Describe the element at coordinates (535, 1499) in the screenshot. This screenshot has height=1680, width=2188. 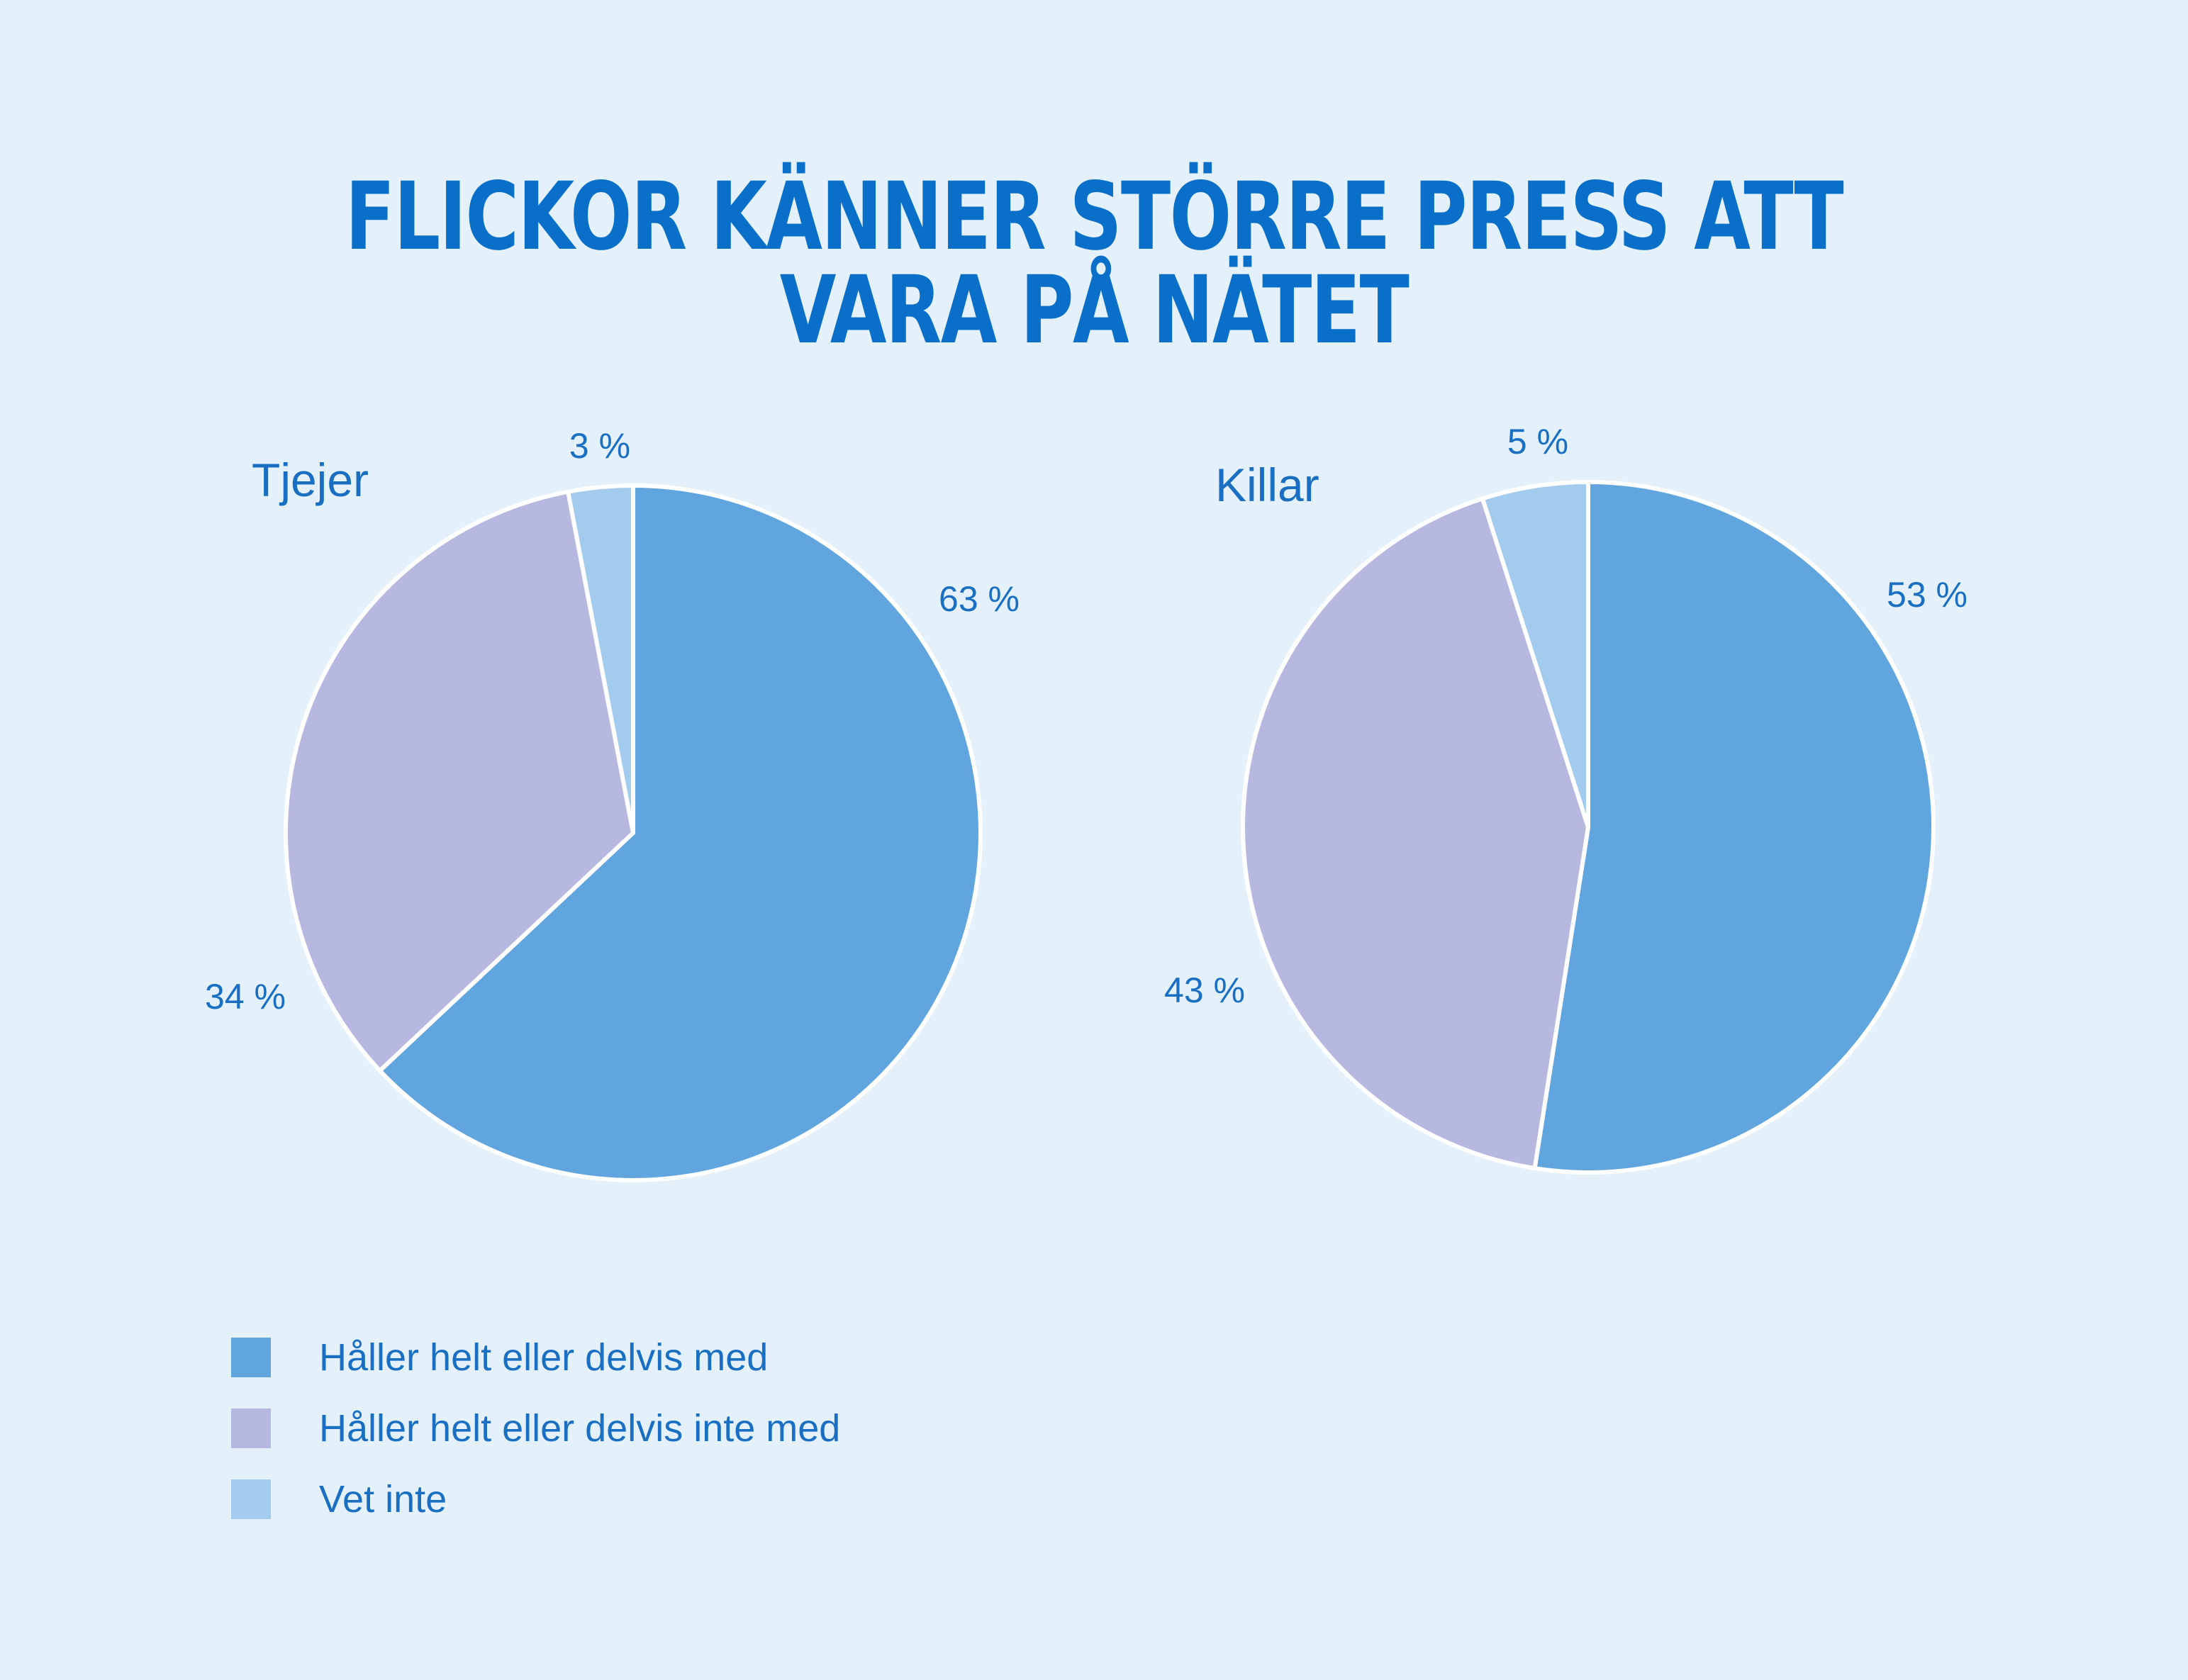
I see `legend-item-dont-know: Vet inte` at that location.